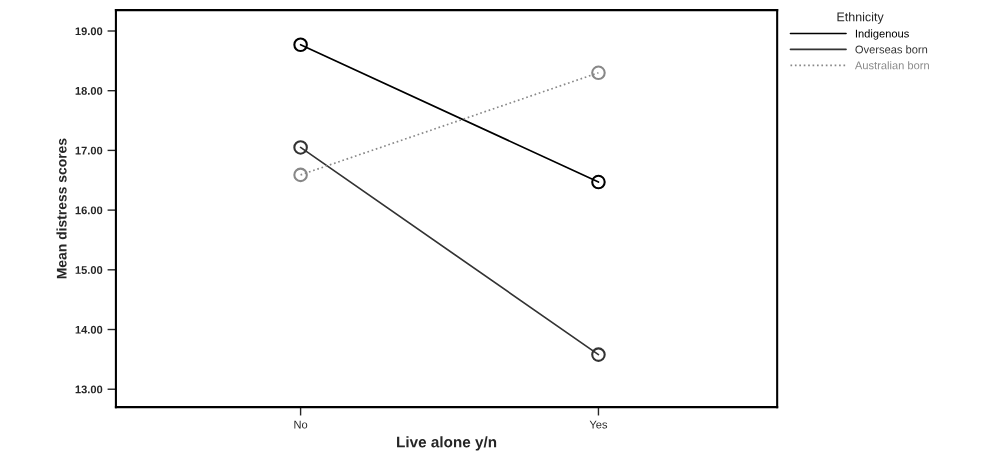 The image size is (1008, 459). I want to click on y-tick-label: 18.00, so click(89, 90).